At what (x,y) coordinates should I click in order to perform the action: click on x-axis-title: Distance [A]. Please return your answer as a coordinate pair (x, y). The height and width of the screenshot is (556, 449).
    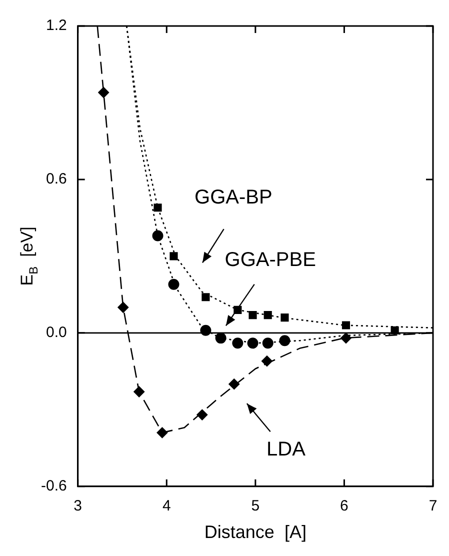
    Looking at the image, I should click on (255, 532).